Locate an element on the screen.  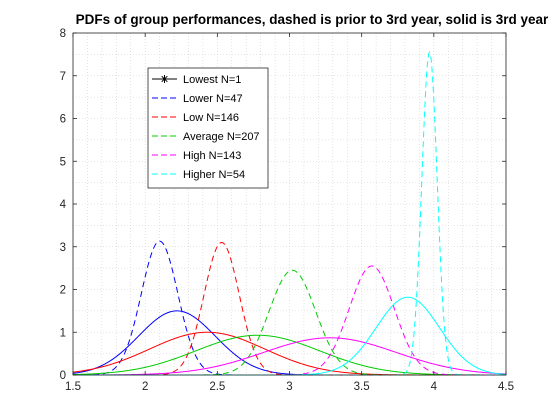
legend-label: Low N=146 is located at coordinates (211, 118).